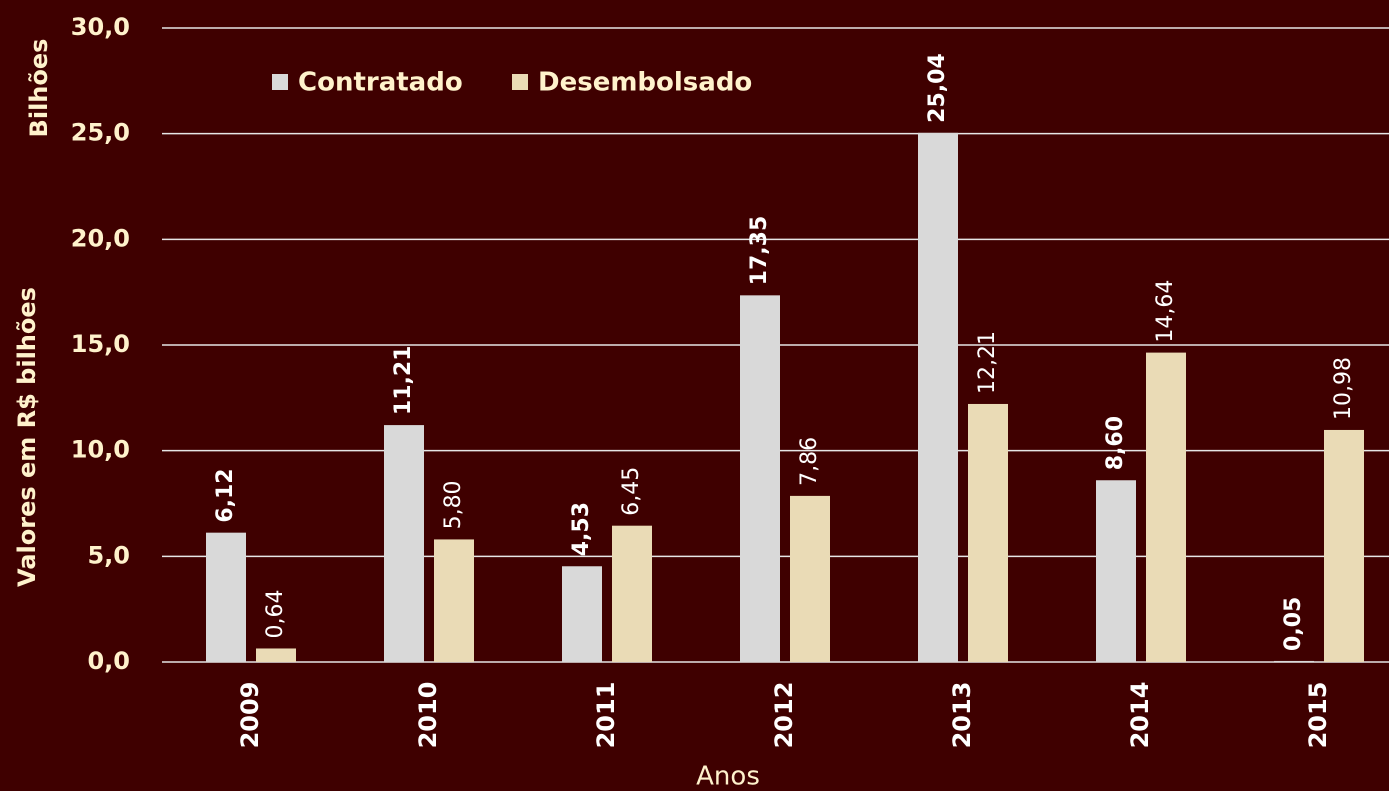  I want to click on y-tick-label: 25,0, so click(100, 133).